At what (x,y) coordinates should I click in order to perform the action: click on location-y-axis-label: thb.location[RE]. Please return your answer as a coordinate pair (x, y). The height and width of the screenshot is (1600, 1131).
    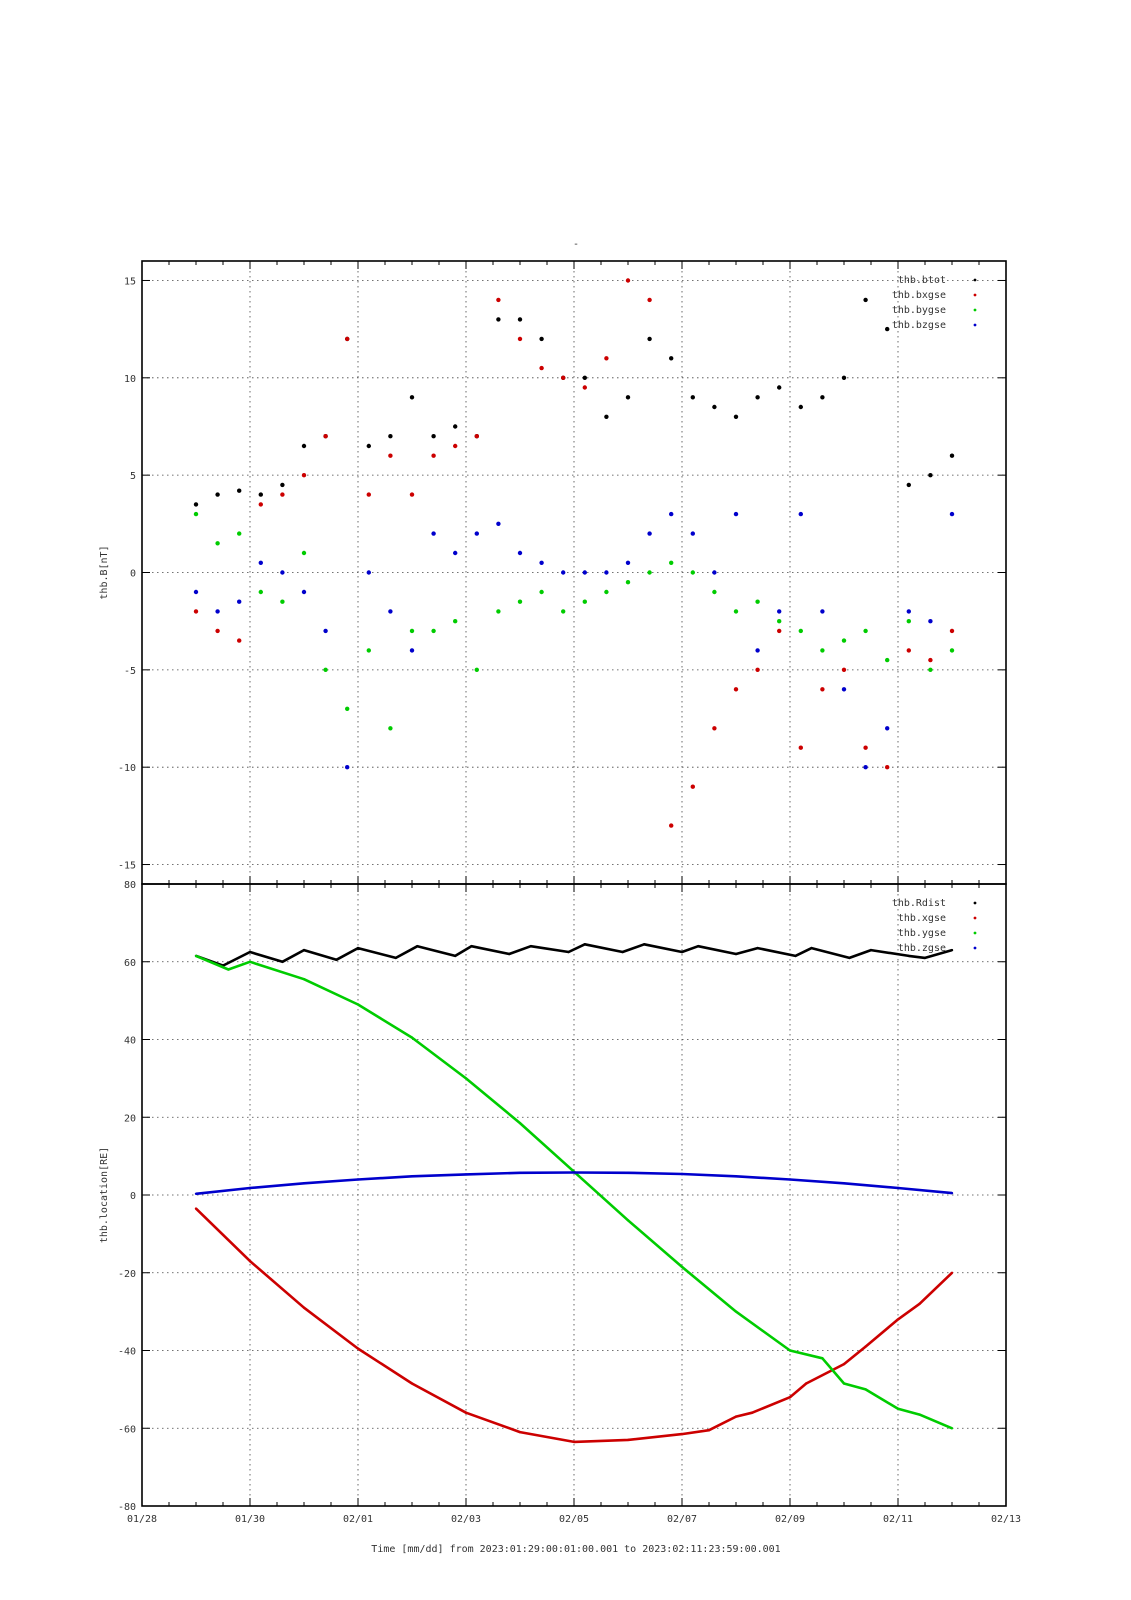
    Looking at the image, I should click on (104, 1195).